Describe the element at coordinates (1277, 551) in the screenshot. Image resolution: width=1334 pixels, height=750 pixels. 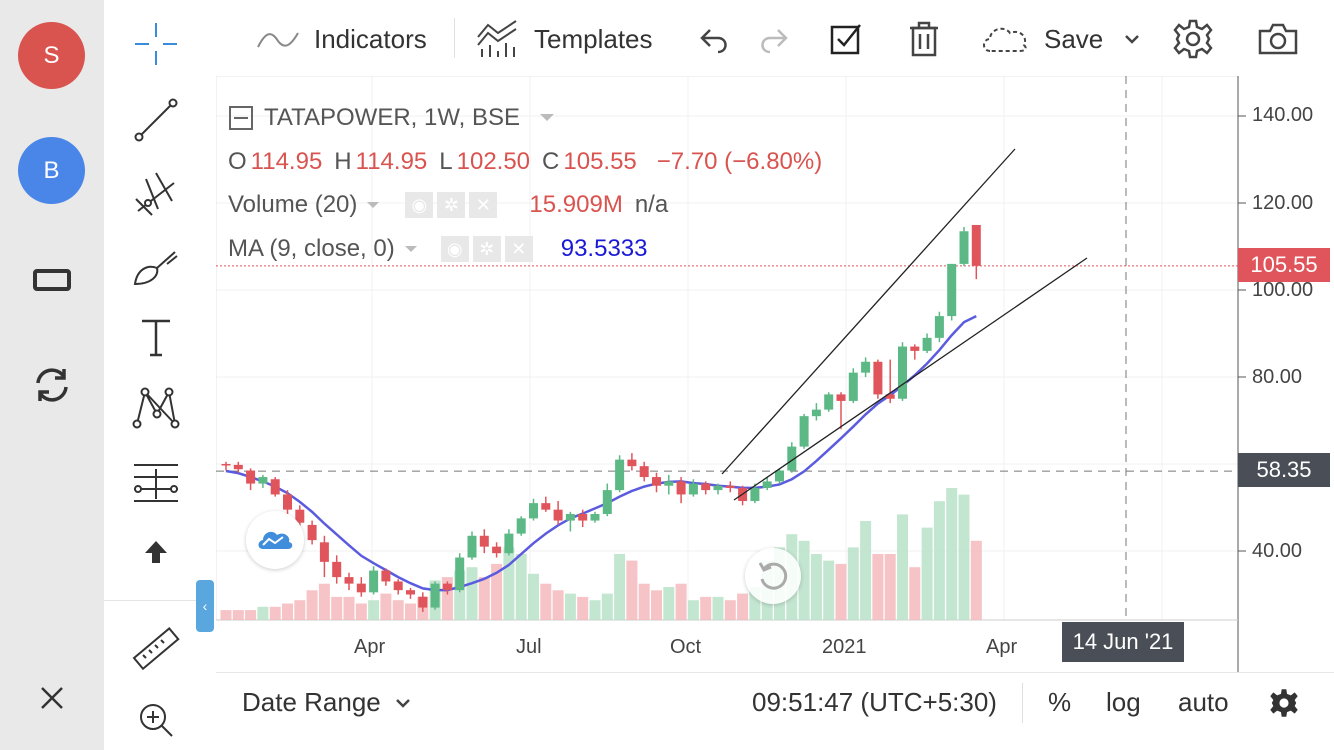
I see `y-tick-label: 40.00` at that location.